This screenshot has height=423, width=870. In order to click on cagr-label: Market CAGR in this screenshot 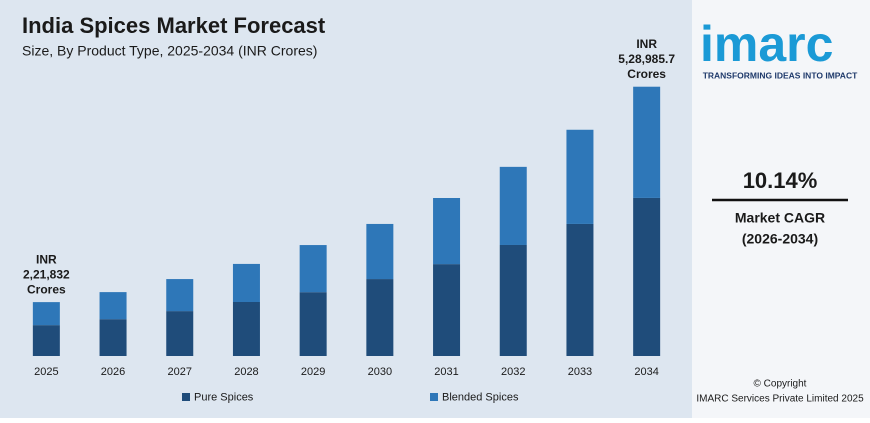, I will do `click(780, 218)`.